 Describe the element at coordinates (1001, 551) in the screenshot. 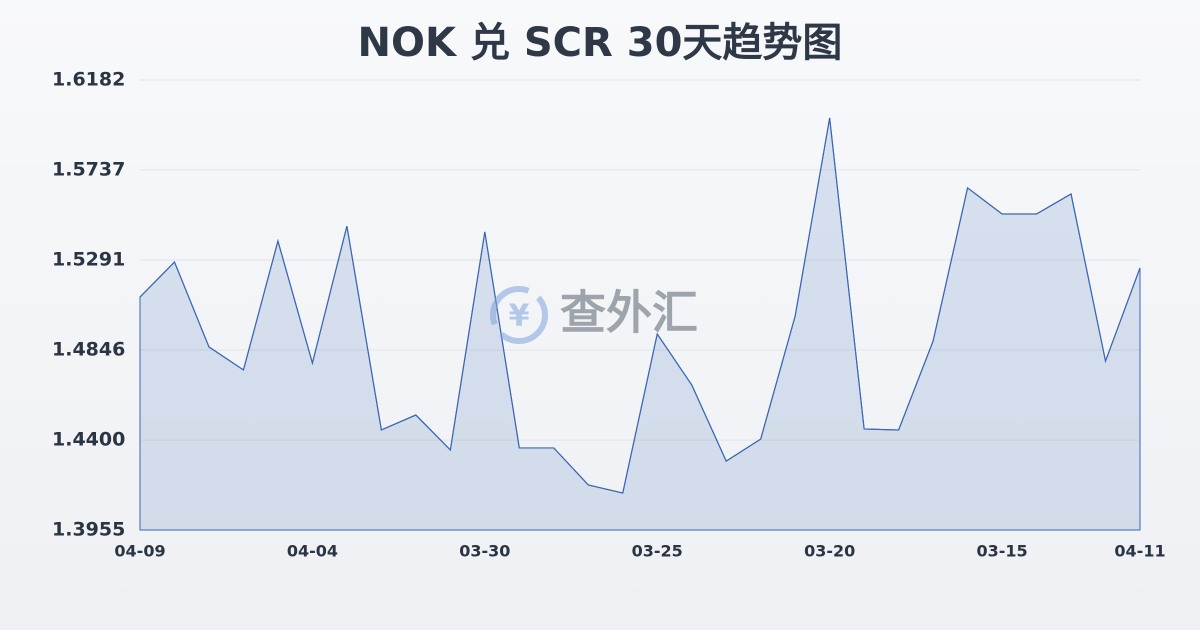

I see `x-tick-label: 03-15` at that location.